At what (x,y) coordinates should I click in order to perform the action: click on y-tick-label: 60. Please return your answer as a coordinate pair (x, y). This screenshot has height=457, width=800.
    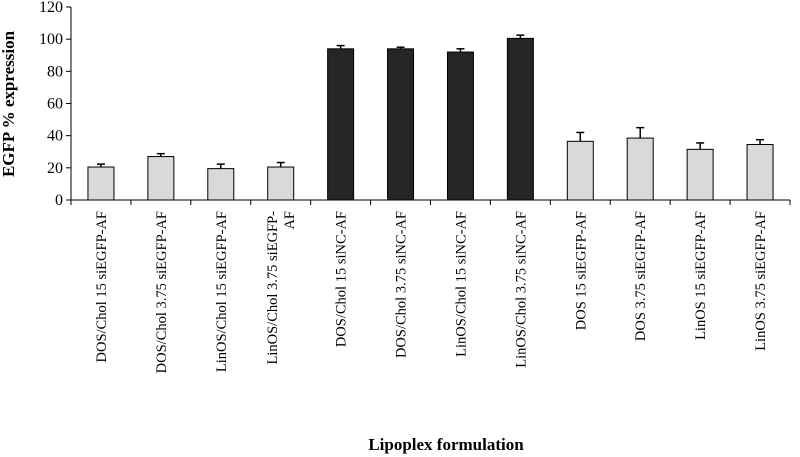
    Looking at the image, I should click on (55, 104).